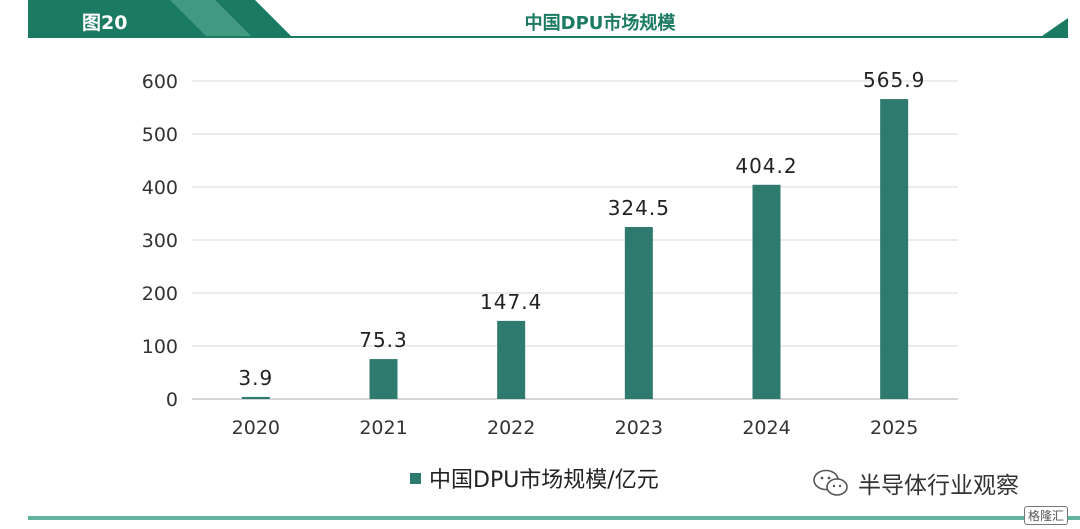  I want to click on legend: 中国DPU市场规模/亿元, so click(534, 478).